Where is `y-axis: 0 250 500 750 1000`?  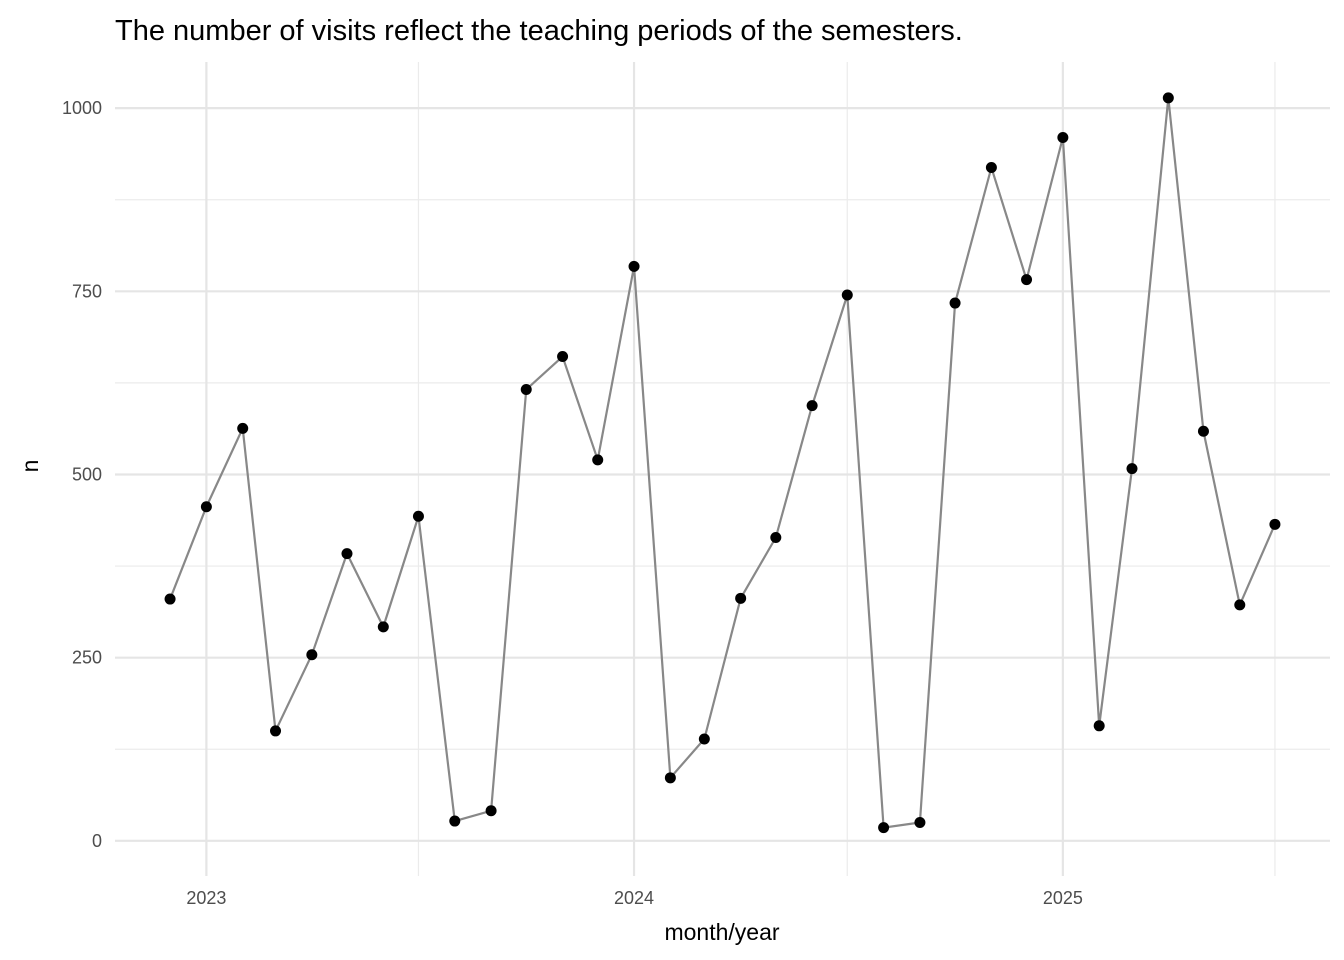 y-axis: 0 250 500 750 1000 is located at coordinates (82, 474).